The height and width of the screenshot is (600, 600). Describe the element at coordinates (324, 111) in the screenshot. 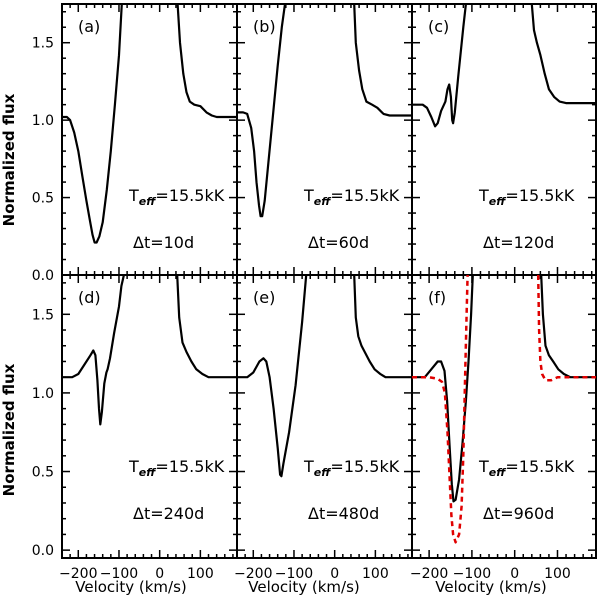

I see `series-line-model-b` at that location.